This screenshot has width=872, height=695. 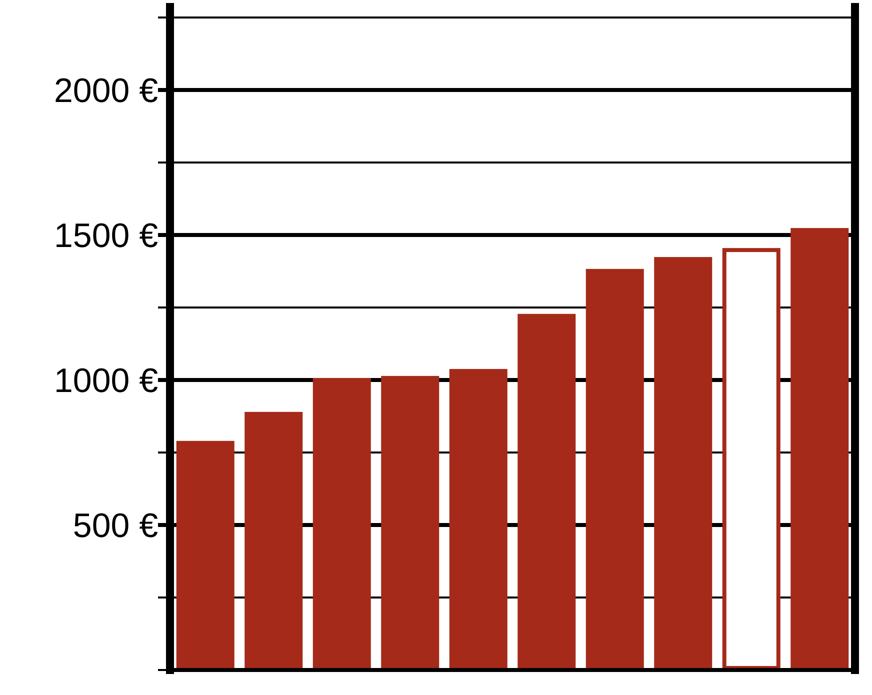 I want to click on y-tick-label: 1500 €, so click(x=106, y=235).